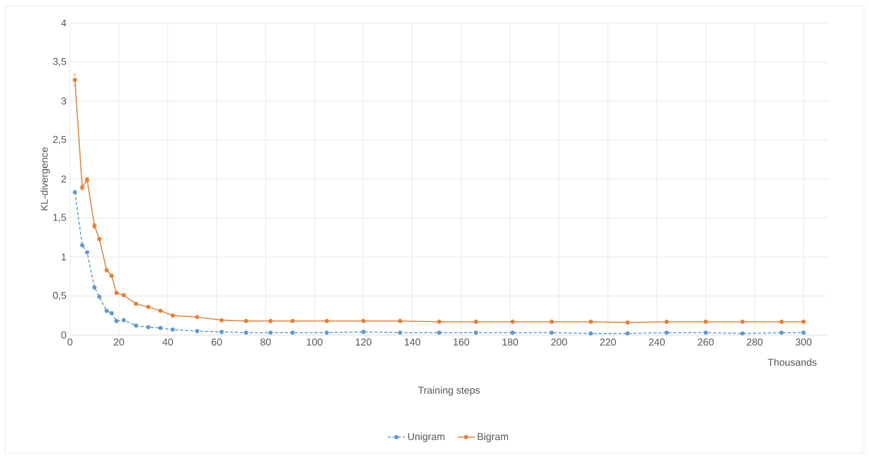 The image size is (869, 458). I want to click on legend-label: Unigram, so click(426, 437).